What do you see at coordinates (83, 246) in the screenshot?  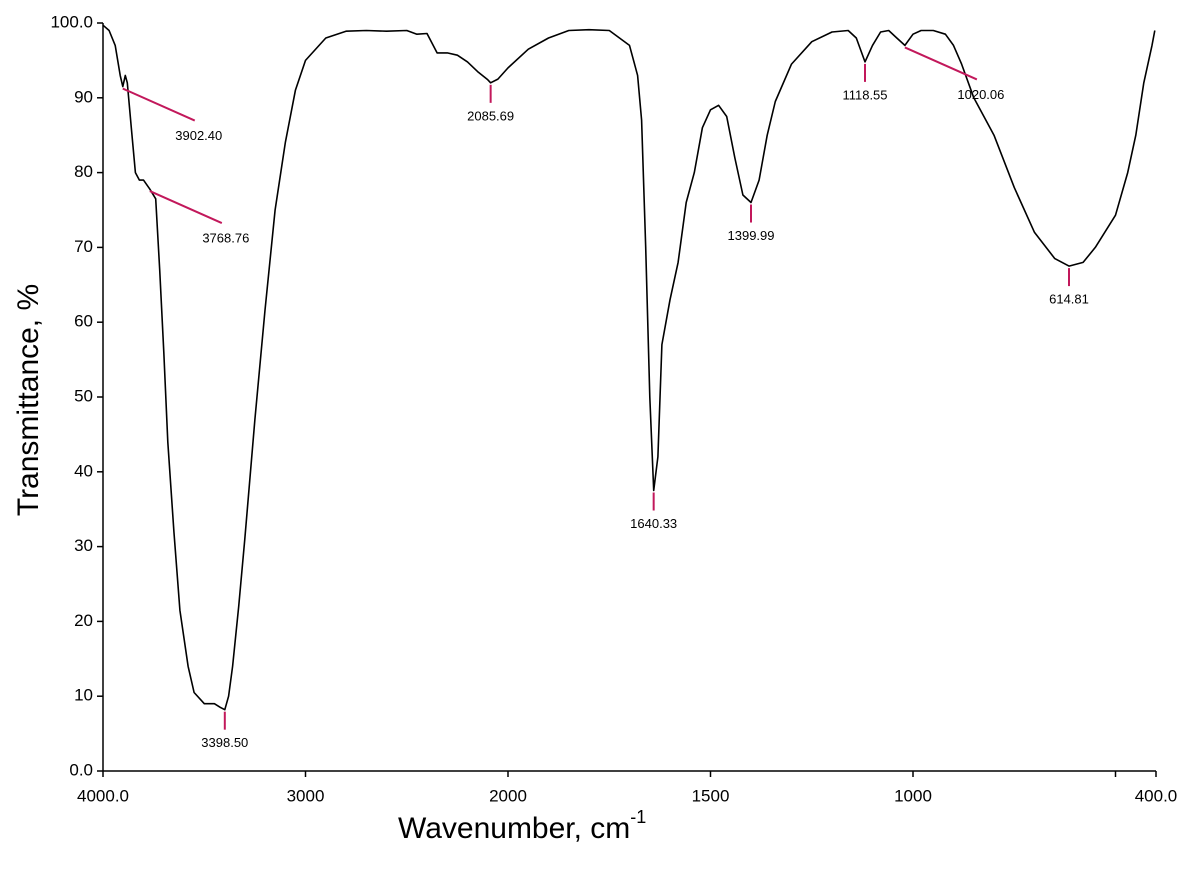 I see `y-tick-label: 70` at bounding box center [83, 246].